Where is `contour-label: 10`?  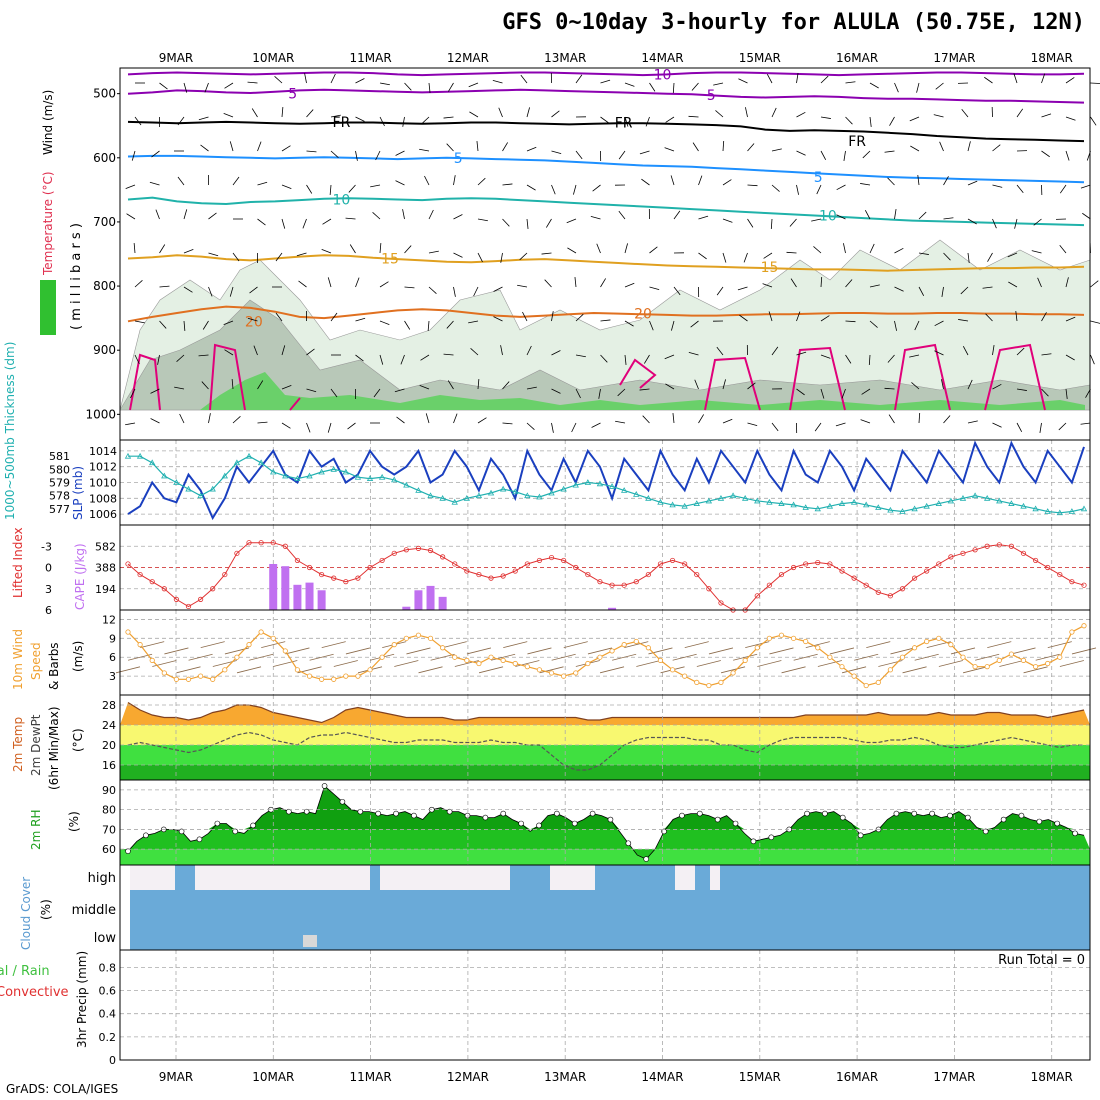
contour-label: 10 is located at coordinates (663, 75).